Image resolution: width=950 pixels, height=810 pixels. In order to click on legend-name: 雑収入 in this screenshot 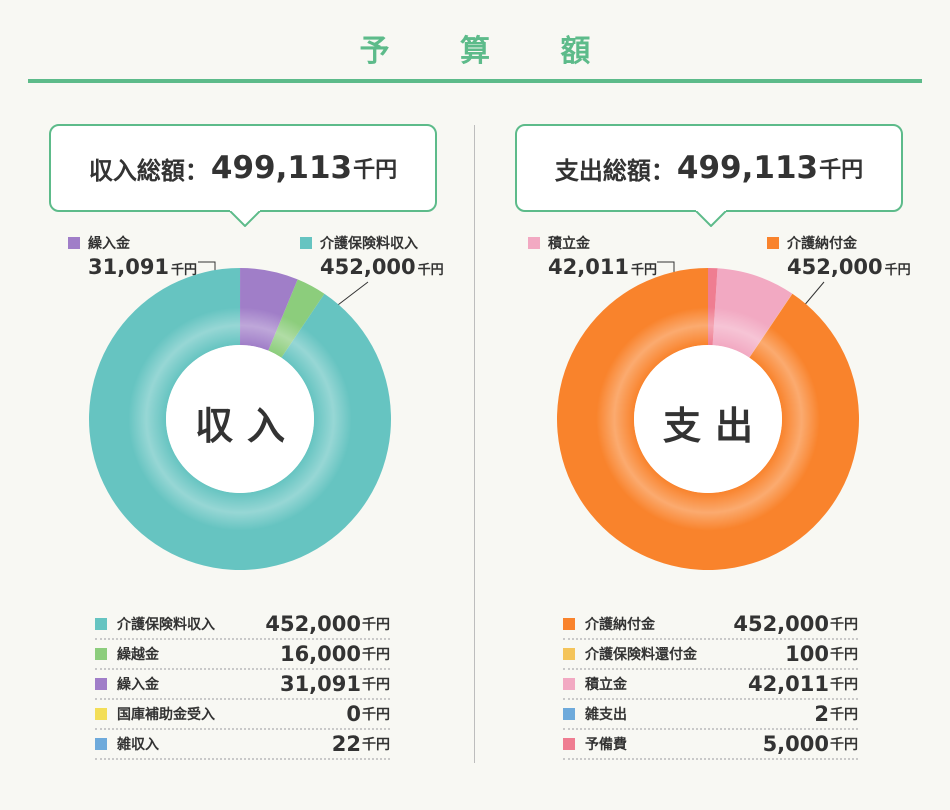, I will do `click(138, 745)`.